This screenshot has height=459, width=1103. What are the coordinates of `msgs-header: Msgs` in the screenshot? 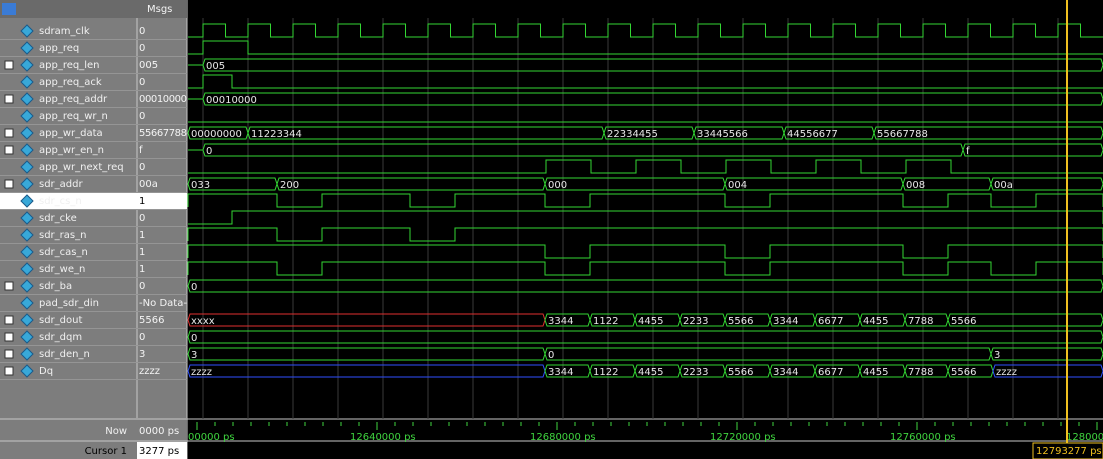 It's located at (159, 9).